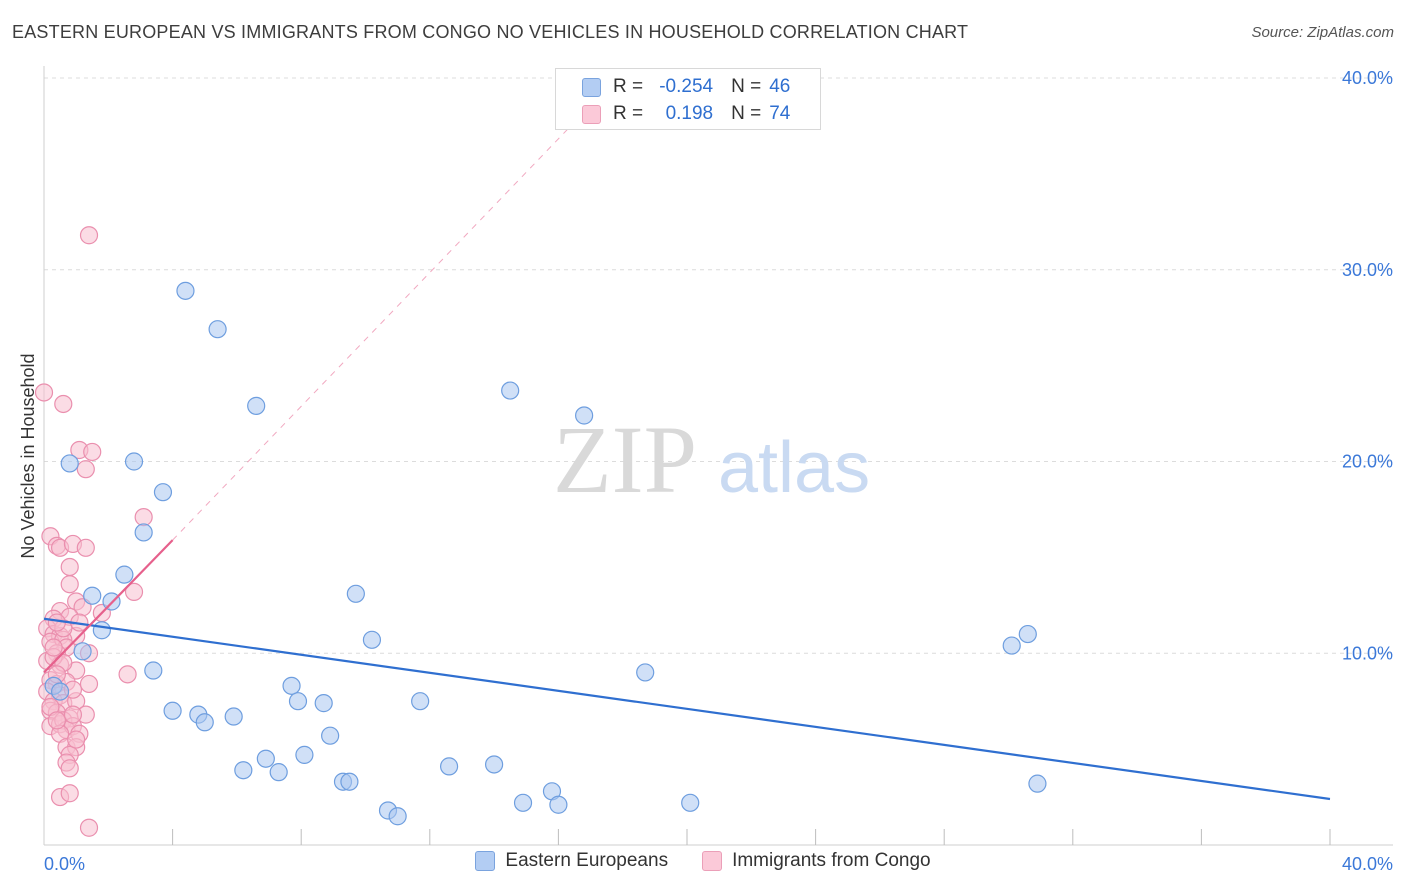  What do you see at coordinates (108, 606) in the screenshot?
I see `trend-line-congo` at bounding box center [108, 606].